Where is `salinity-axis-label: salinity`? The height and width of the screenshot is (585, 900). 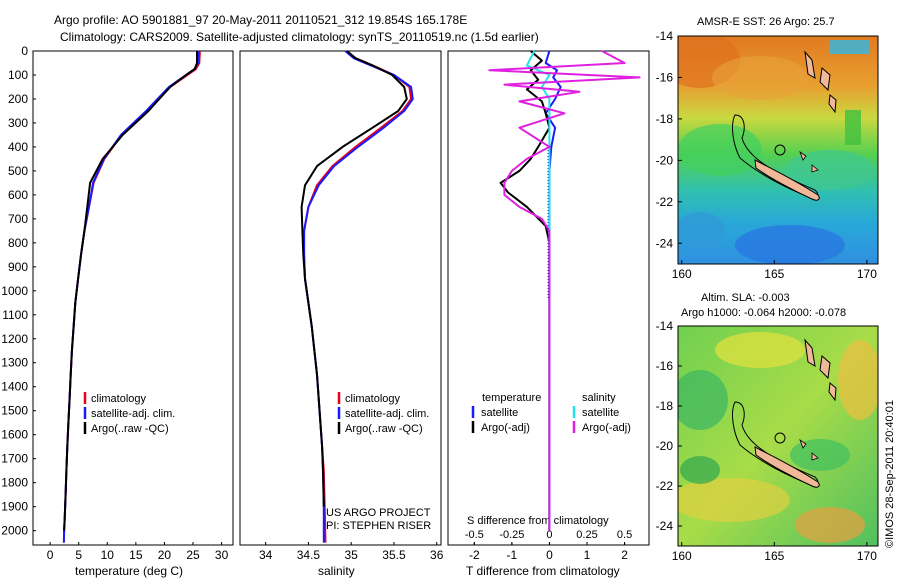
salinity-axis-label: salinity is located at coordinates (336, 571).